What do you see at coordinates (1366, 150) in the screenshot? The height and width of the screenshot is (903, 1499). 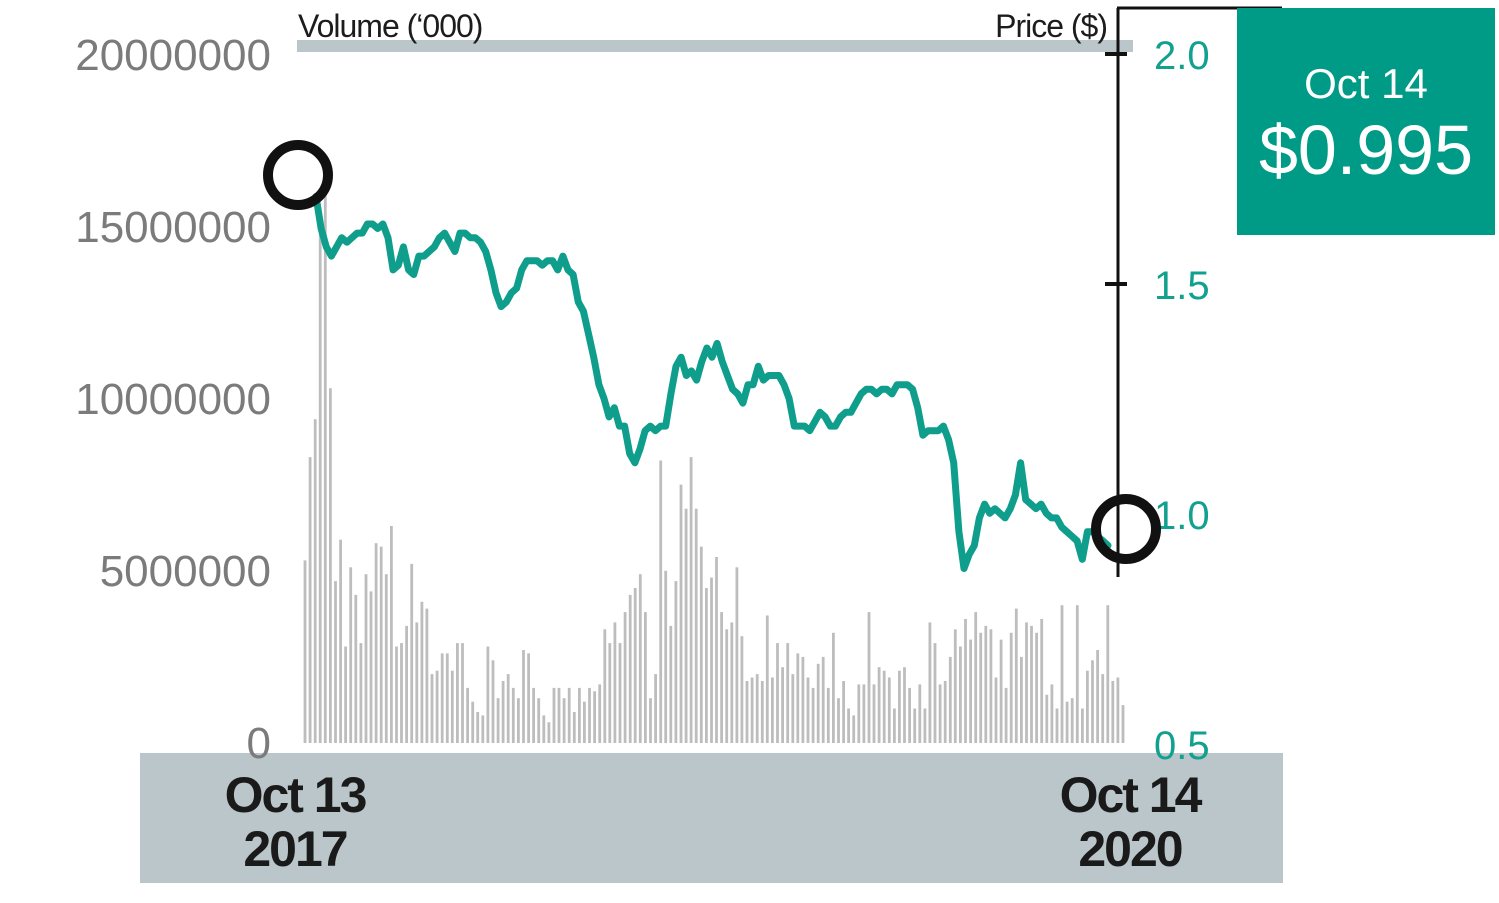 I see `callout-price: $0.995` at bounding box center [1366, 150].